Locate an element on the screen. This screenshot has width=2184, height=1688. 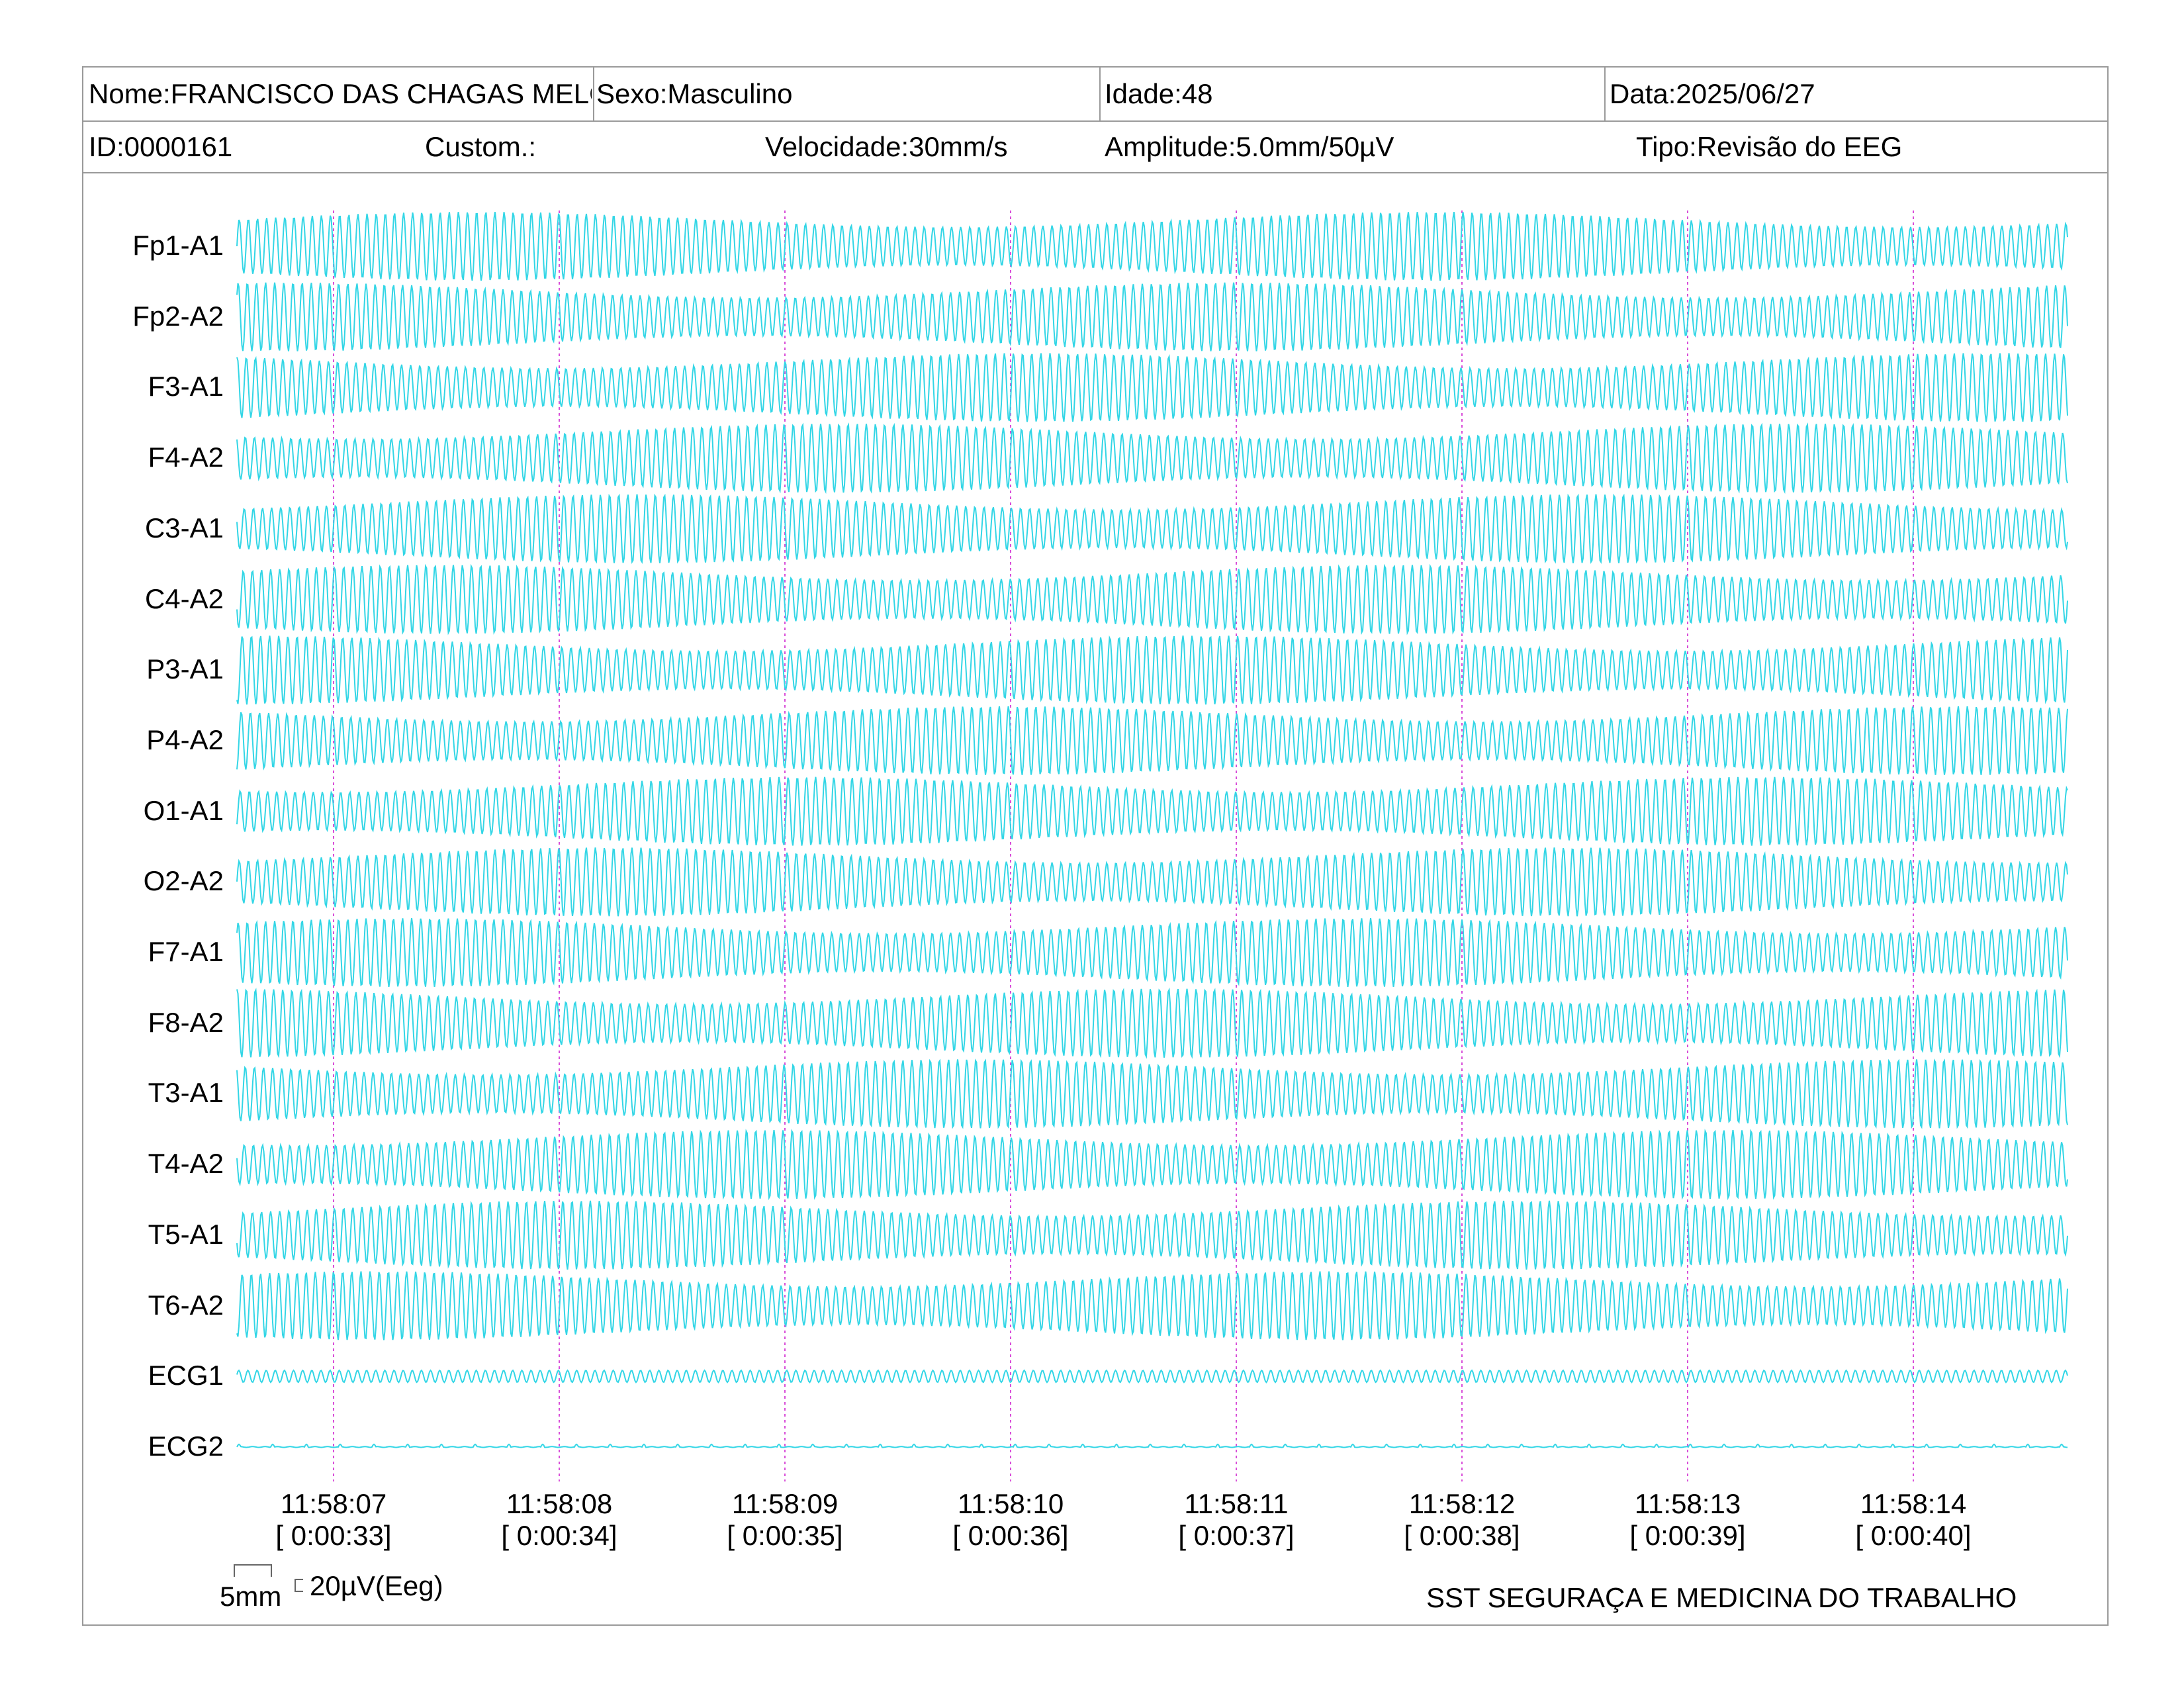
time-marker-label: 11:58:12[ 0:00:38] is located at coordinates (1462, 1520).